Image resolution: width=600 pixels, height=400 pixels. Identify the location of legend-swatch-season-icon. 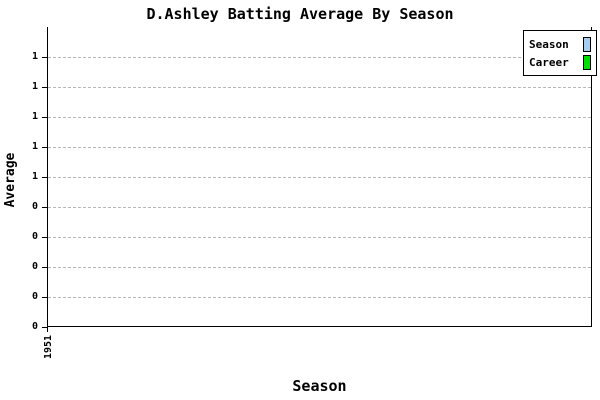
(587, 44).